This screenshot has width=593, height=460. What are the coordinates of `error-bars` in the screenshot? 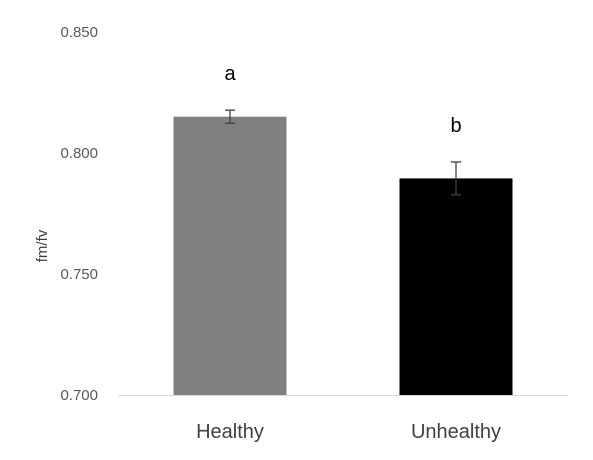 It's located at (343, 152).